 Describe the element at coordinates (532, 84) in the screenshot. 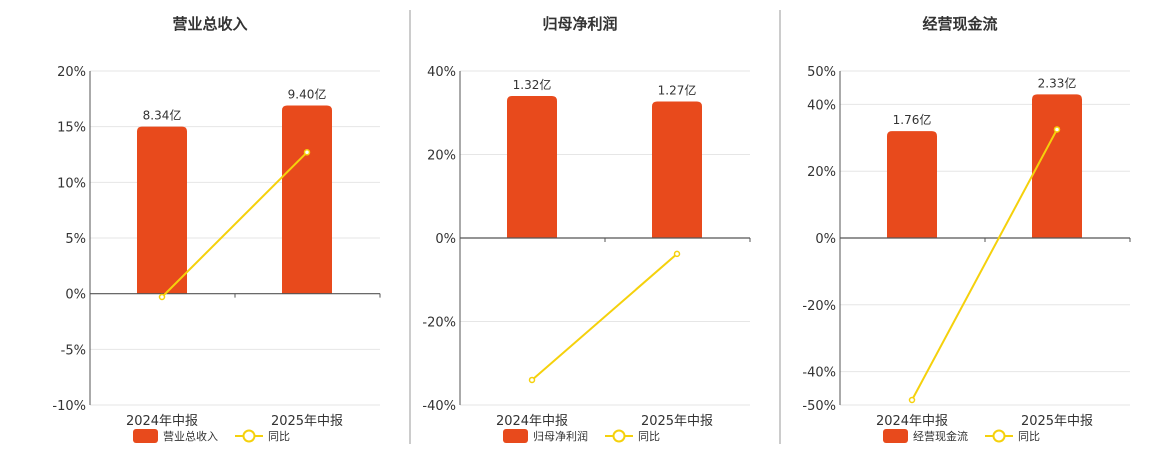

I see `bar-value-label: 1.32亿` at that location.